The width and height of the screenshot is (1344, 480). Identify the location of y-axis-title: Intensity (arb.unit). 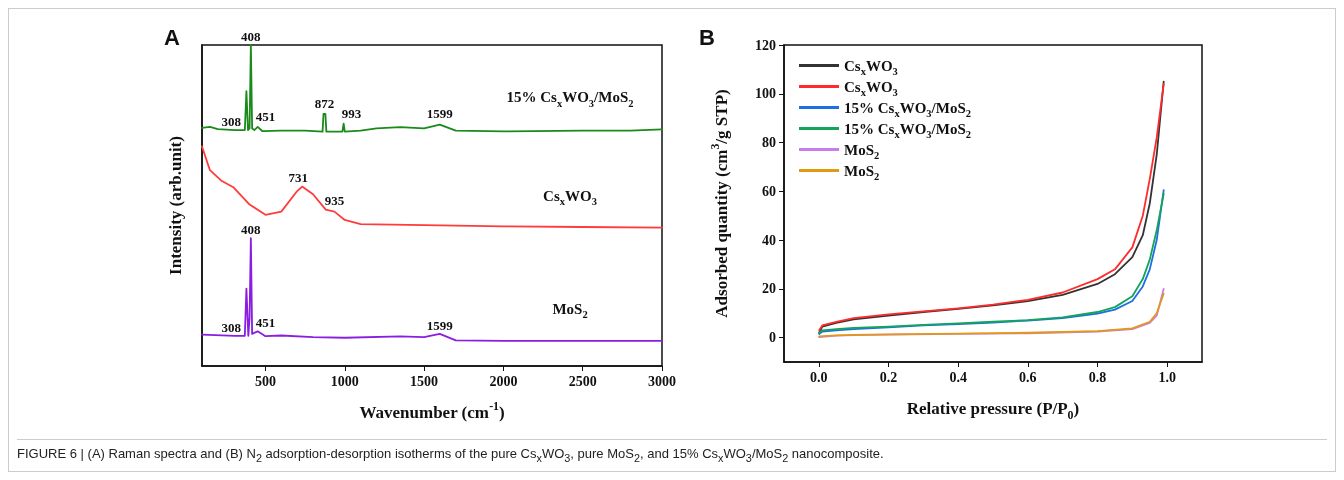
(175, 205).